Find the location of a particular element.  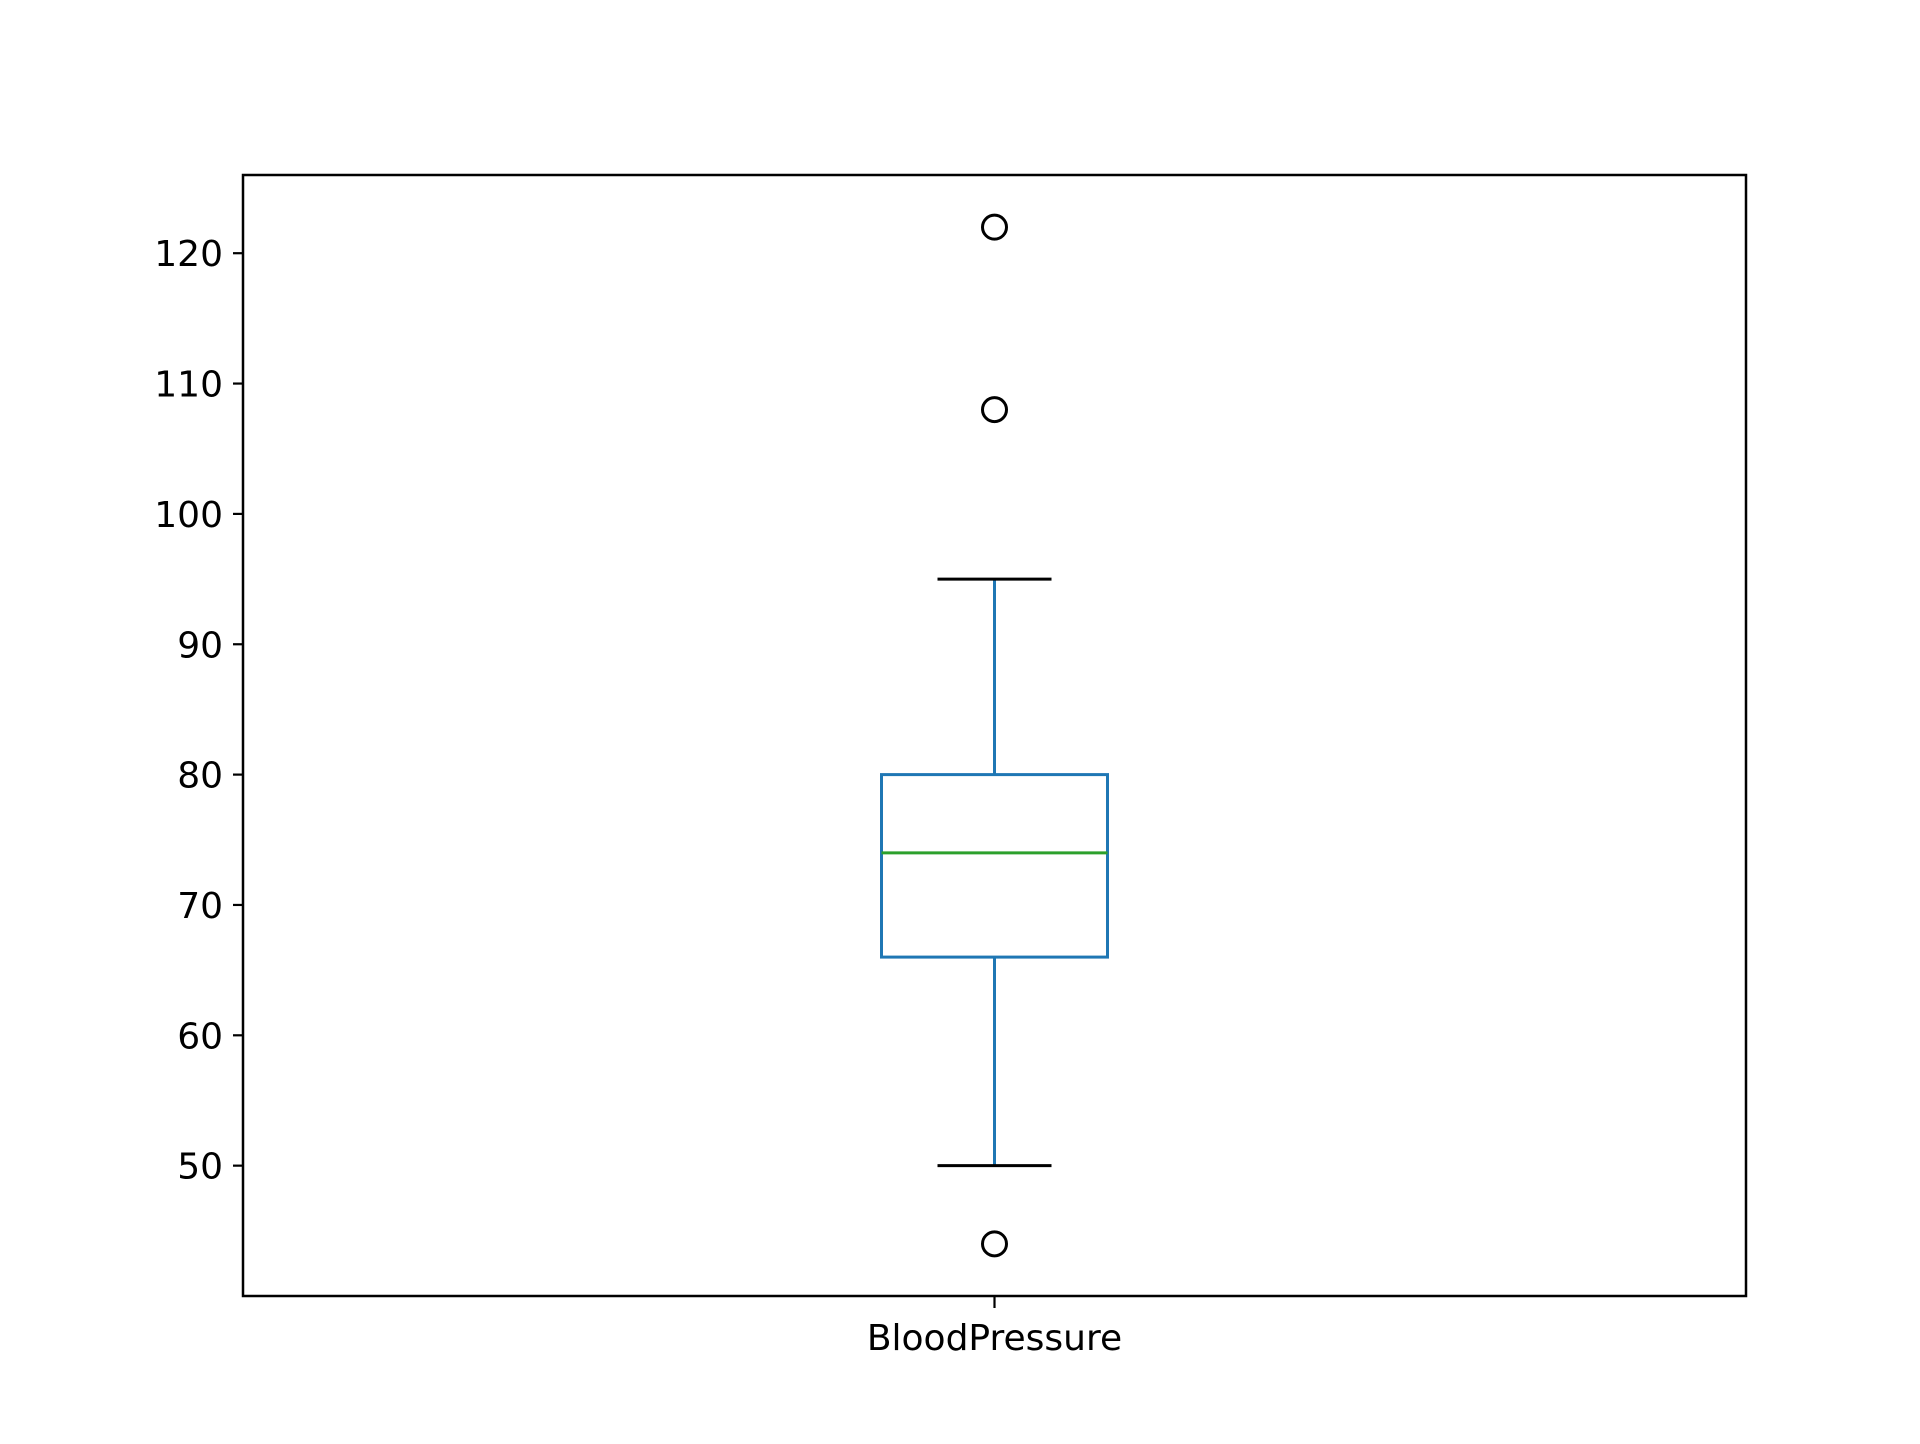

x-axis: BloodPressure is located at coordinates (994, 1327).